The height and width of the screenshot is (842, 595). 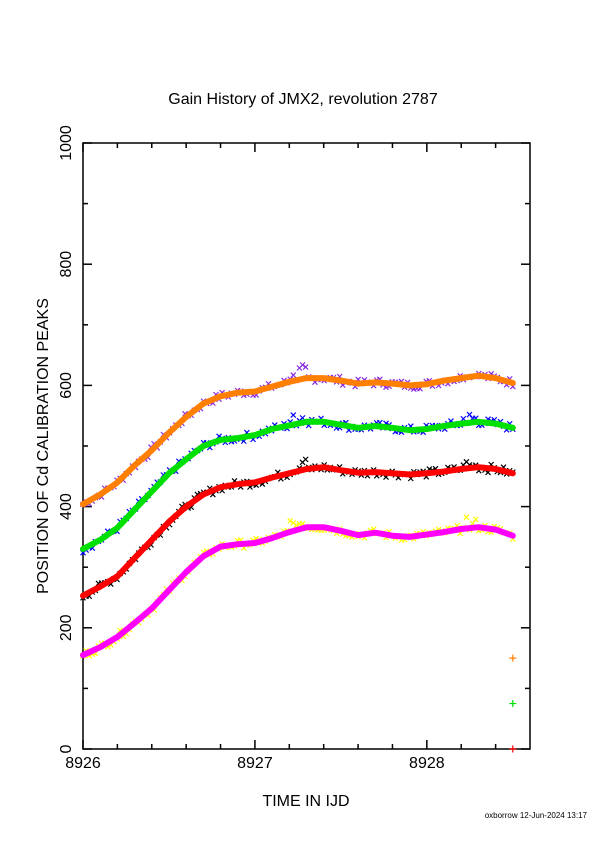 What do you see at coordinates (303, 99) in the screenshot?
I see `chart-title: Gain History of JMX2, revolution 2787` at bounding box center [303, 99].